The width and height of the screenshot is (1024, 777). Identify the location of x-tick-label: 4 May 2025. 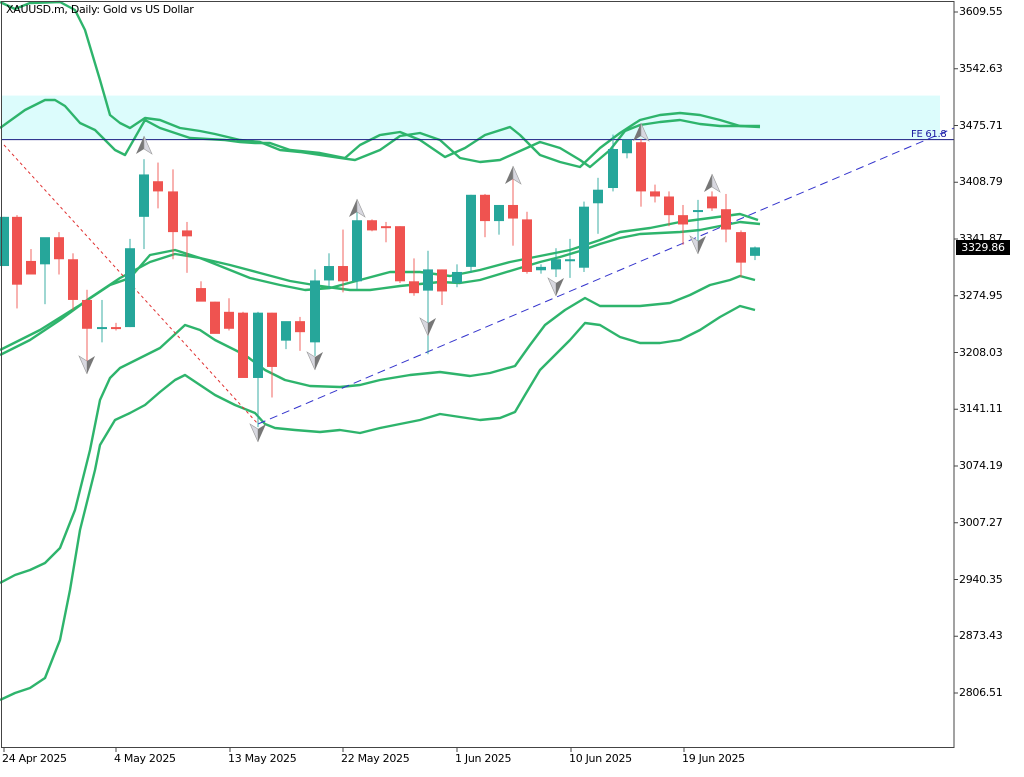
(145, 758).